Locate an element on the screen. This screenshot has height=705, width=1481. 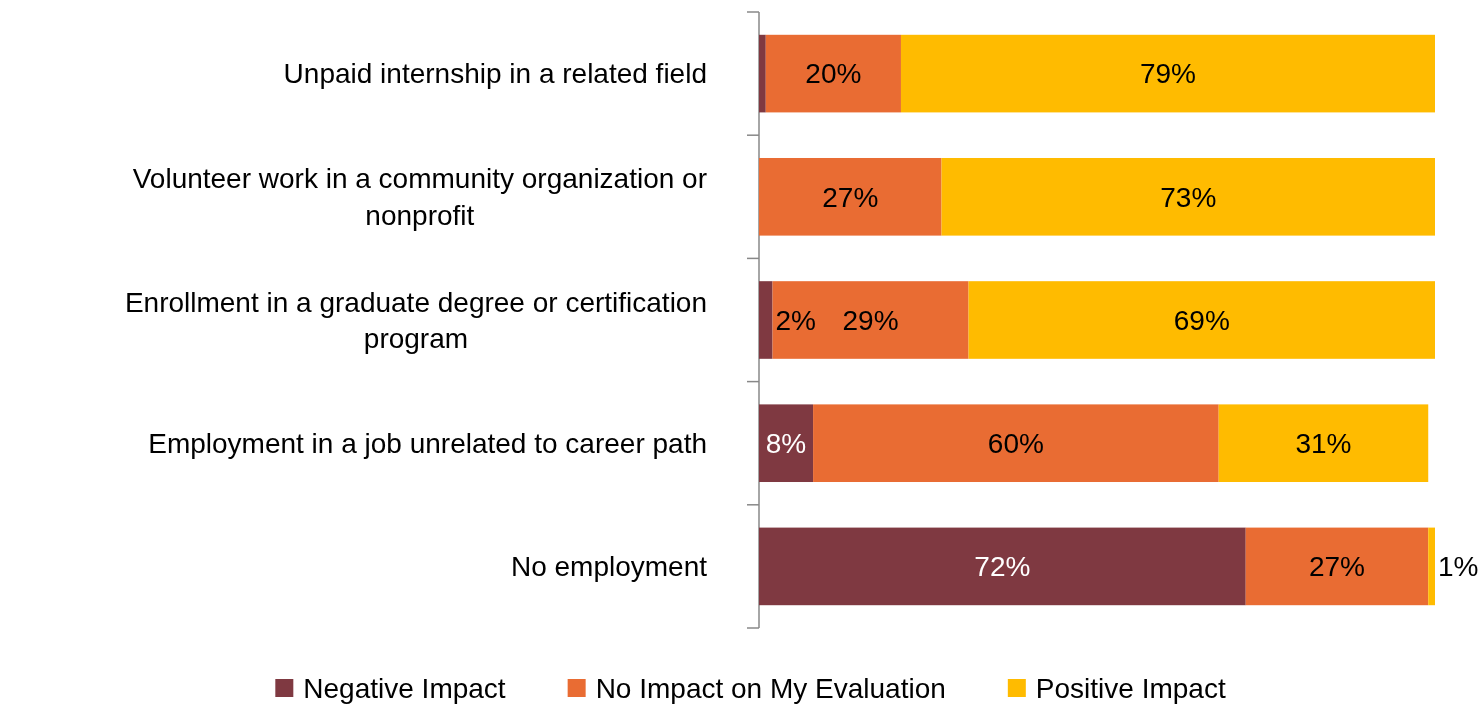
data-label: 31% is located at coordinates (1323, 443).